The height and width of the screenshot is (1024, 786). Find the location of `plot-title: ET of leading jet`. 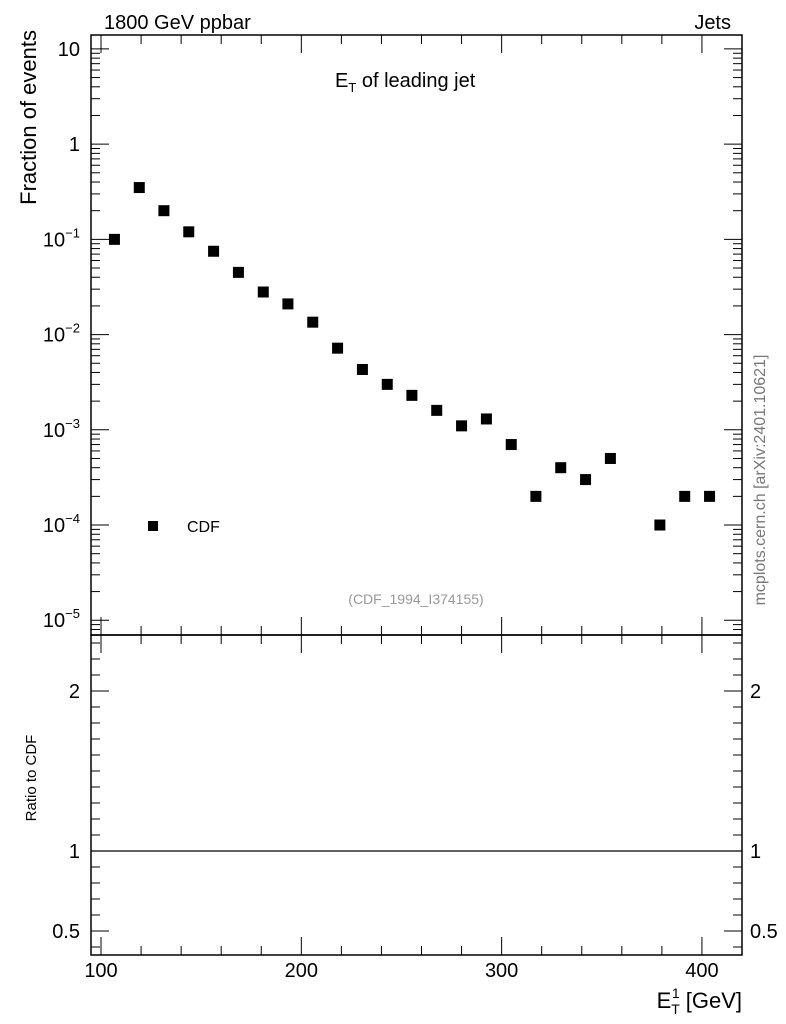

plot-title: ET of leading jet is located at coordinates (405, 82).